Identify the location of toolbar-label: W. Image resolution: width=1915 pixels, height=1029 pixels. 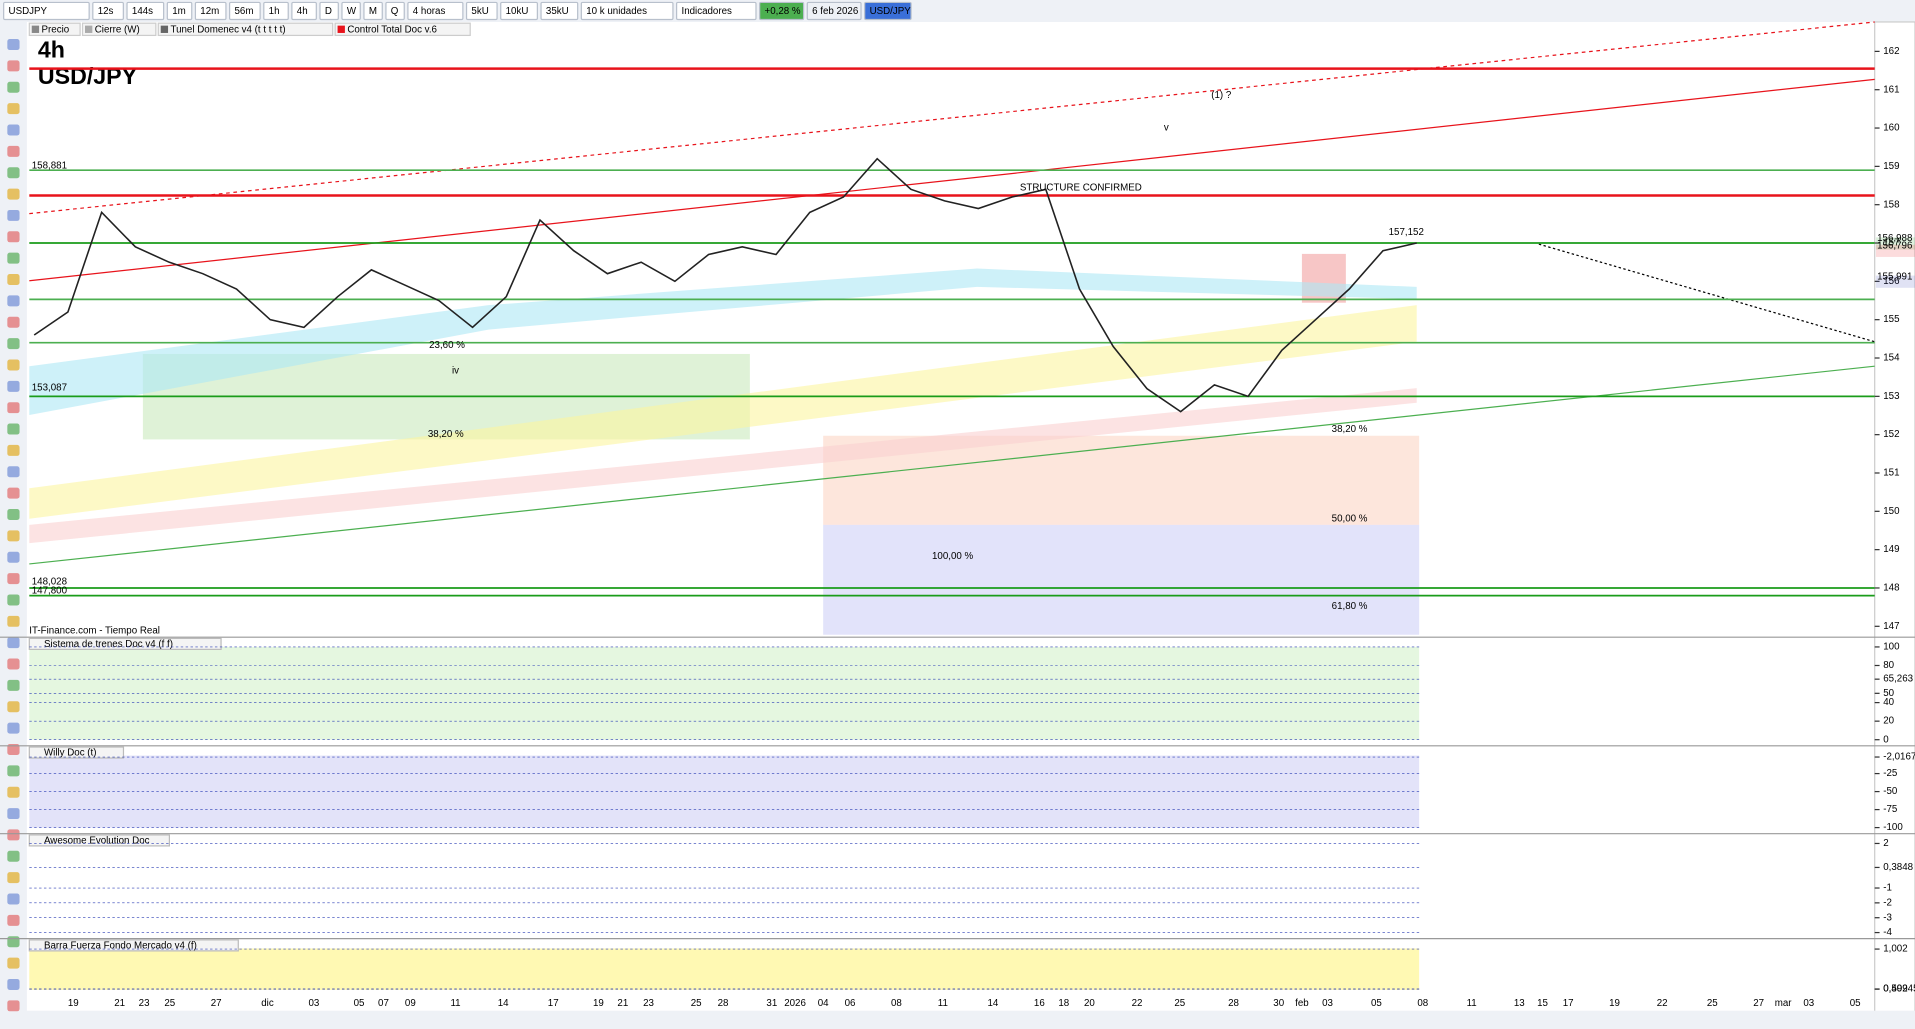
(352, 11).